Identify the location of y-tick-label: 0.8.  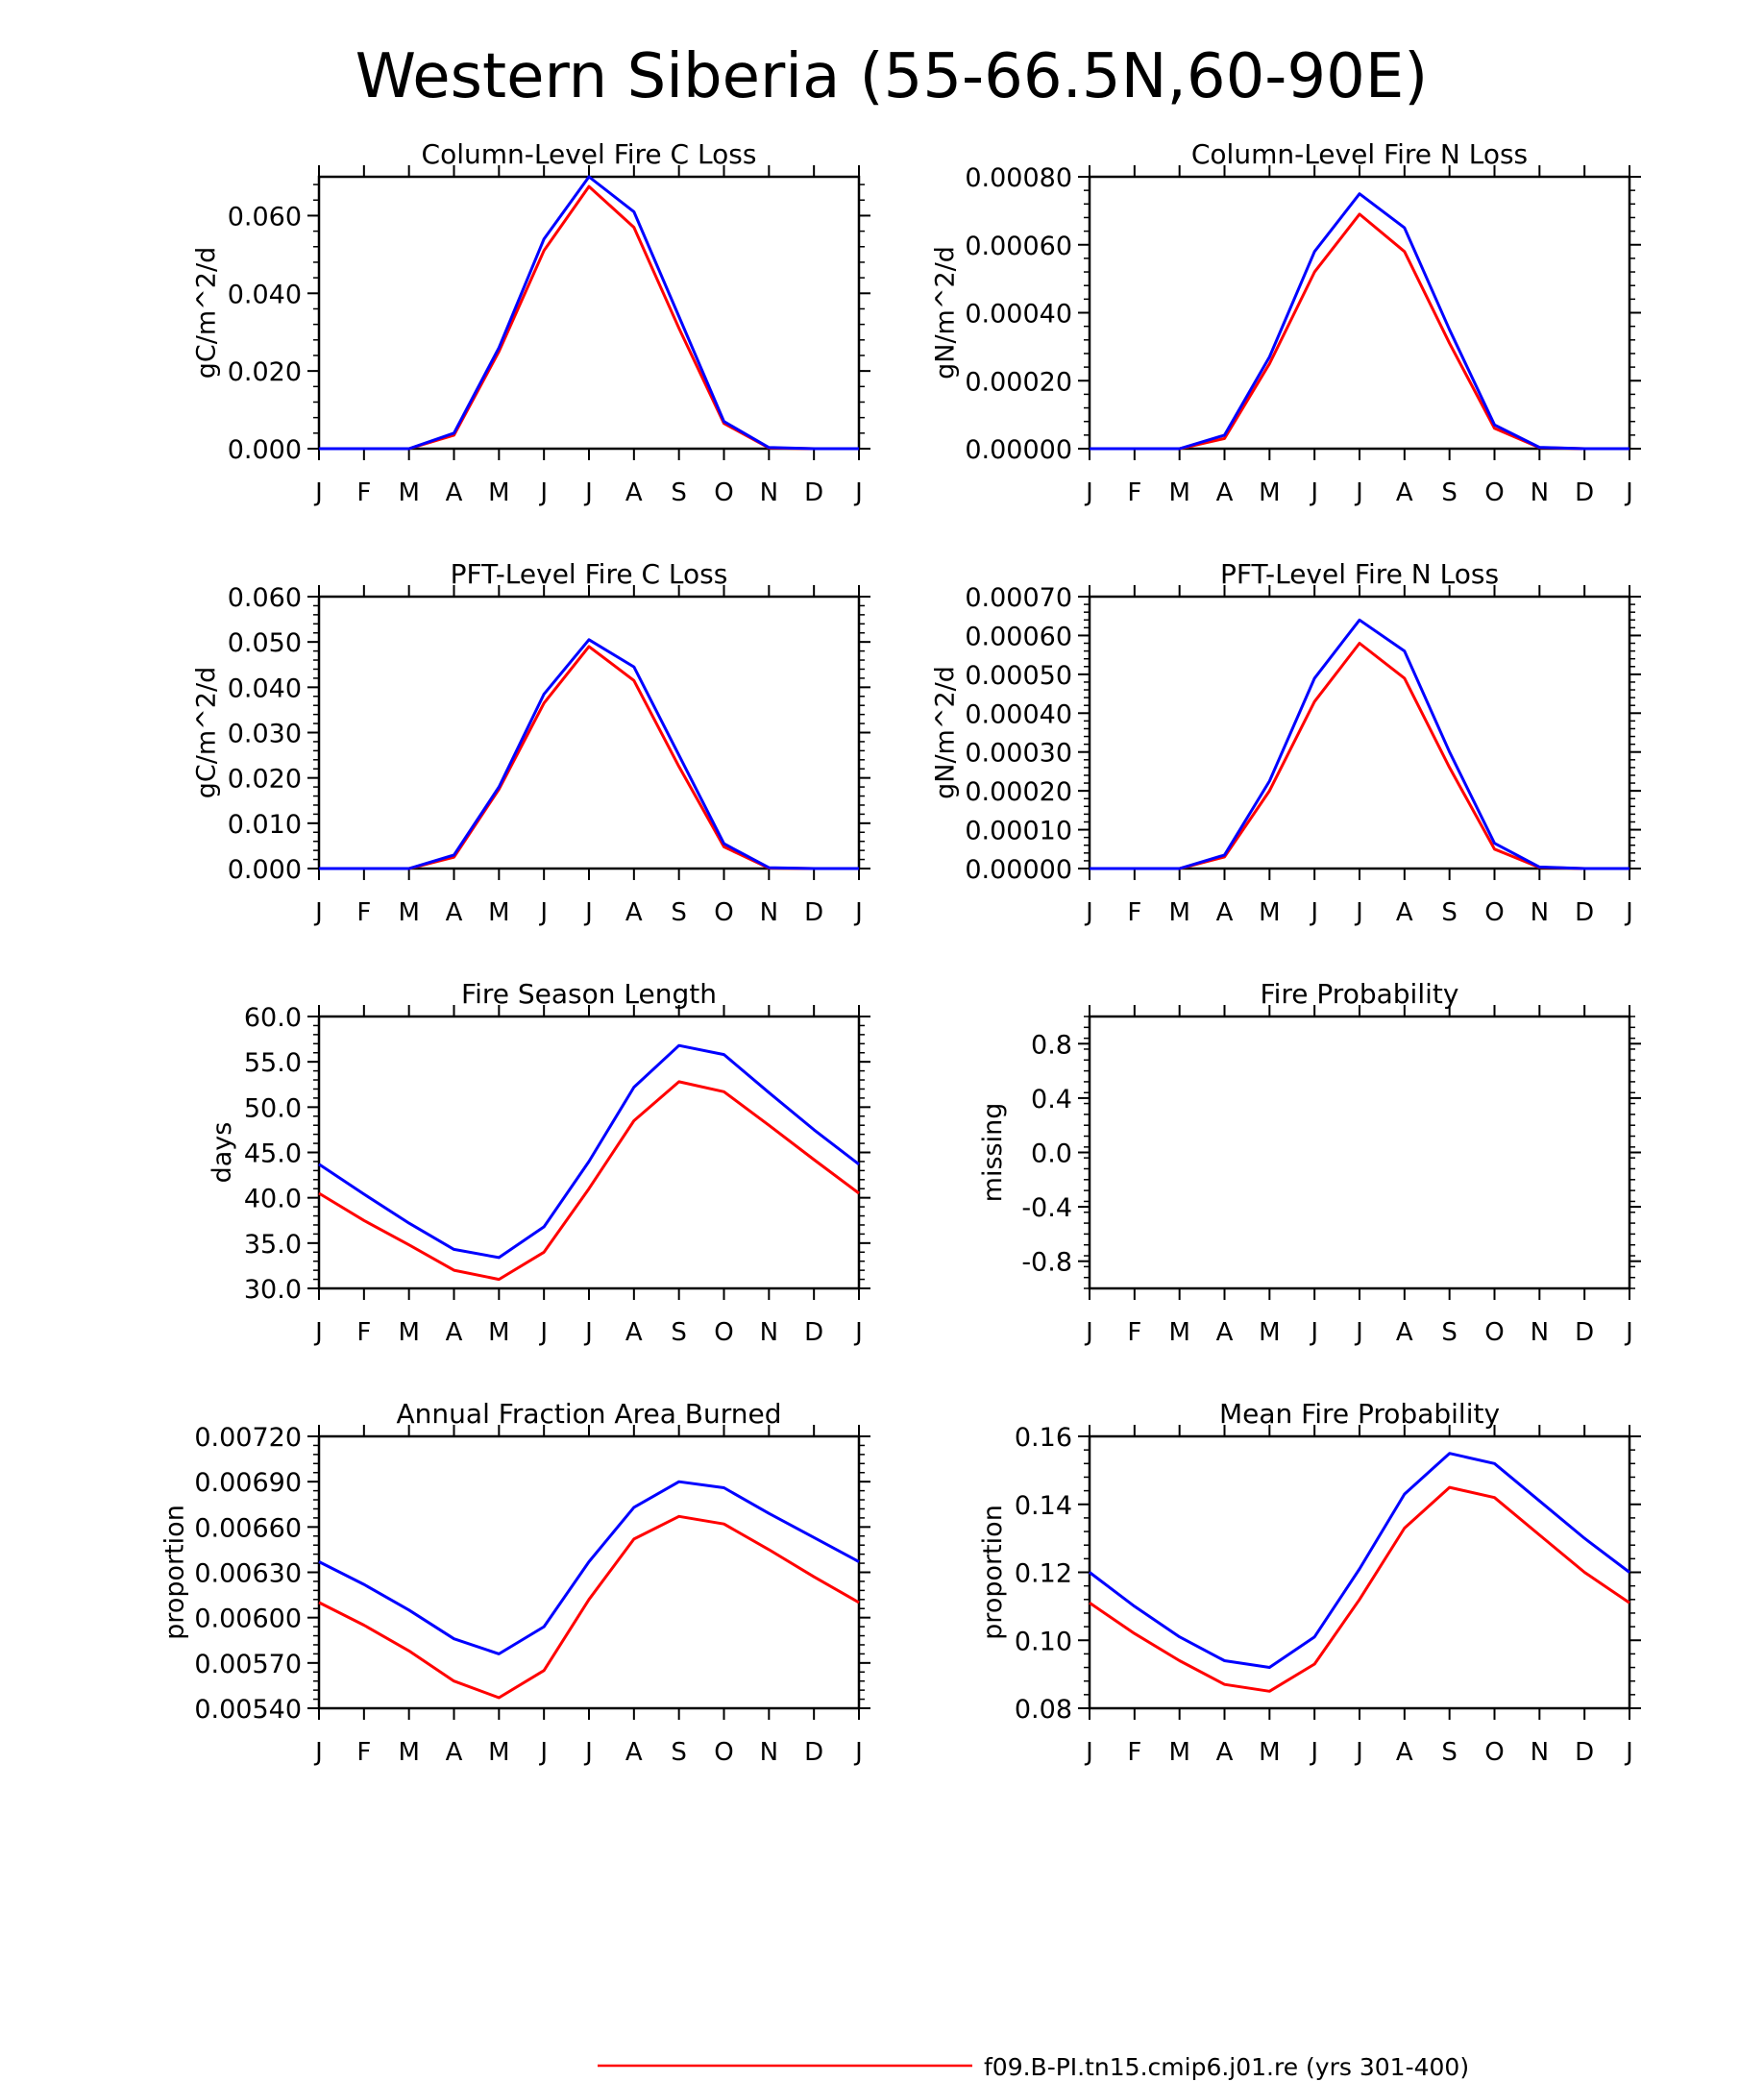
(1051, 1045).